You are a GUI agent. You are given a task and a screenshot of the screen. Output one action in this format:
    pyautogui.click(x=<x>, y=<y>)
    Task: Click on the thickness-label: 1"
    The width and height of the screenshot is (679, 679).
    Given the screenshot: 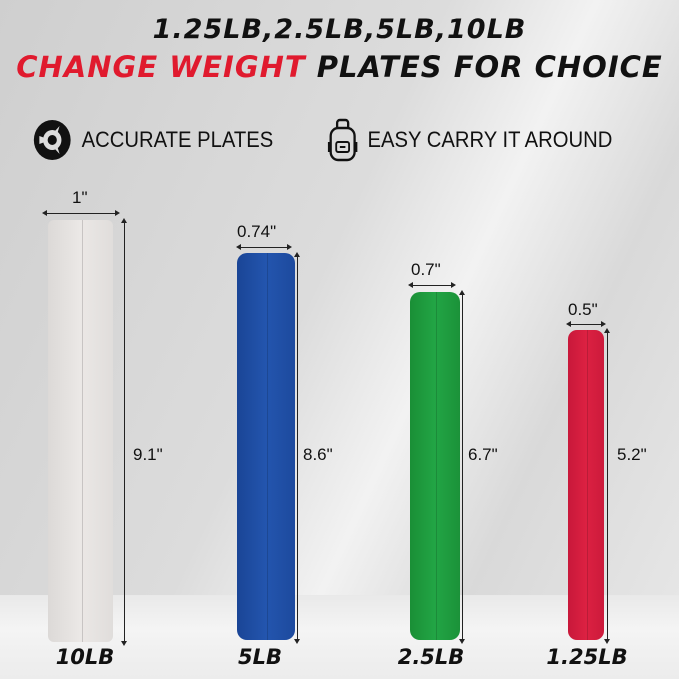 What is the action you would take?
    pyautogui.click(x=80, y=197)
    